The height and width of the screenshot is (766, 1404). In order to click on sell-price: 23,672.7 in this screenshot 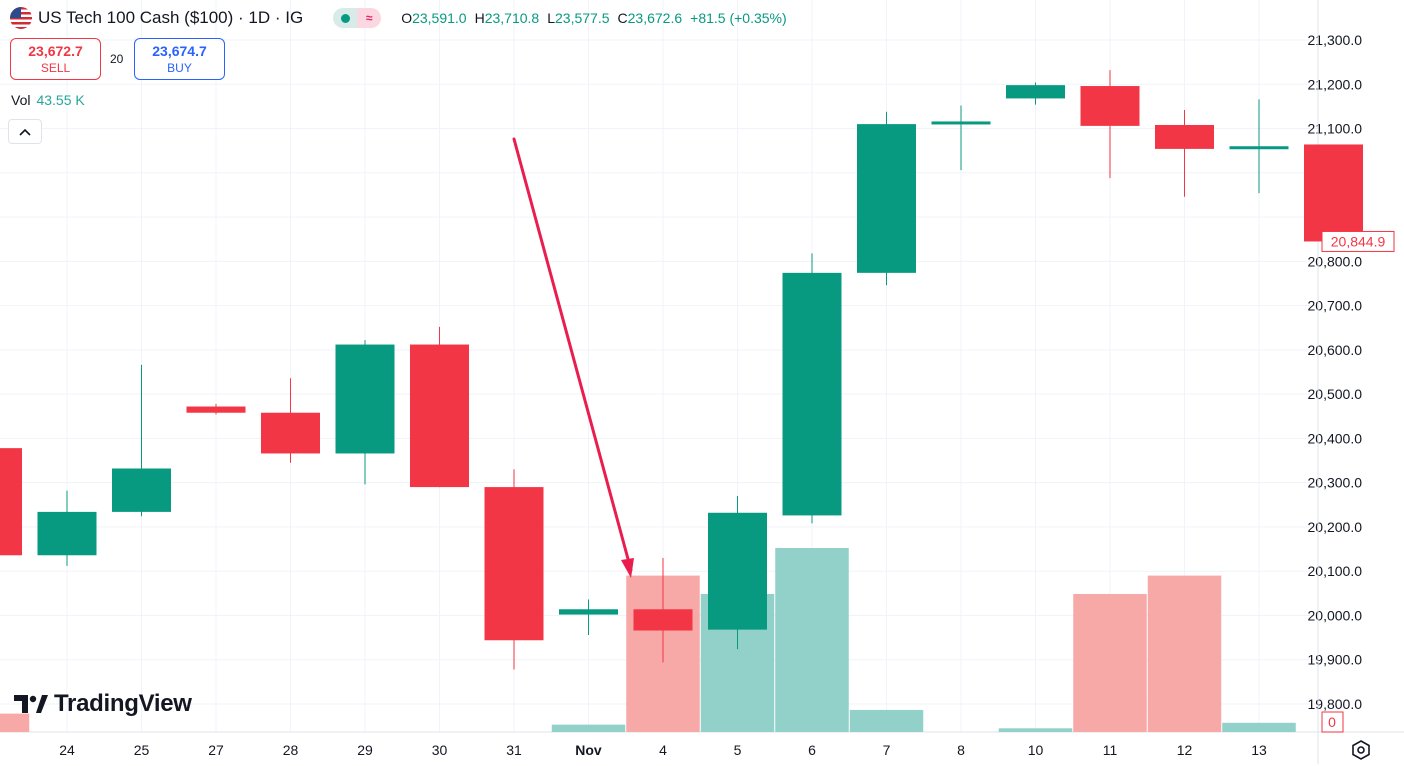, I will do `click(55, 51)`.